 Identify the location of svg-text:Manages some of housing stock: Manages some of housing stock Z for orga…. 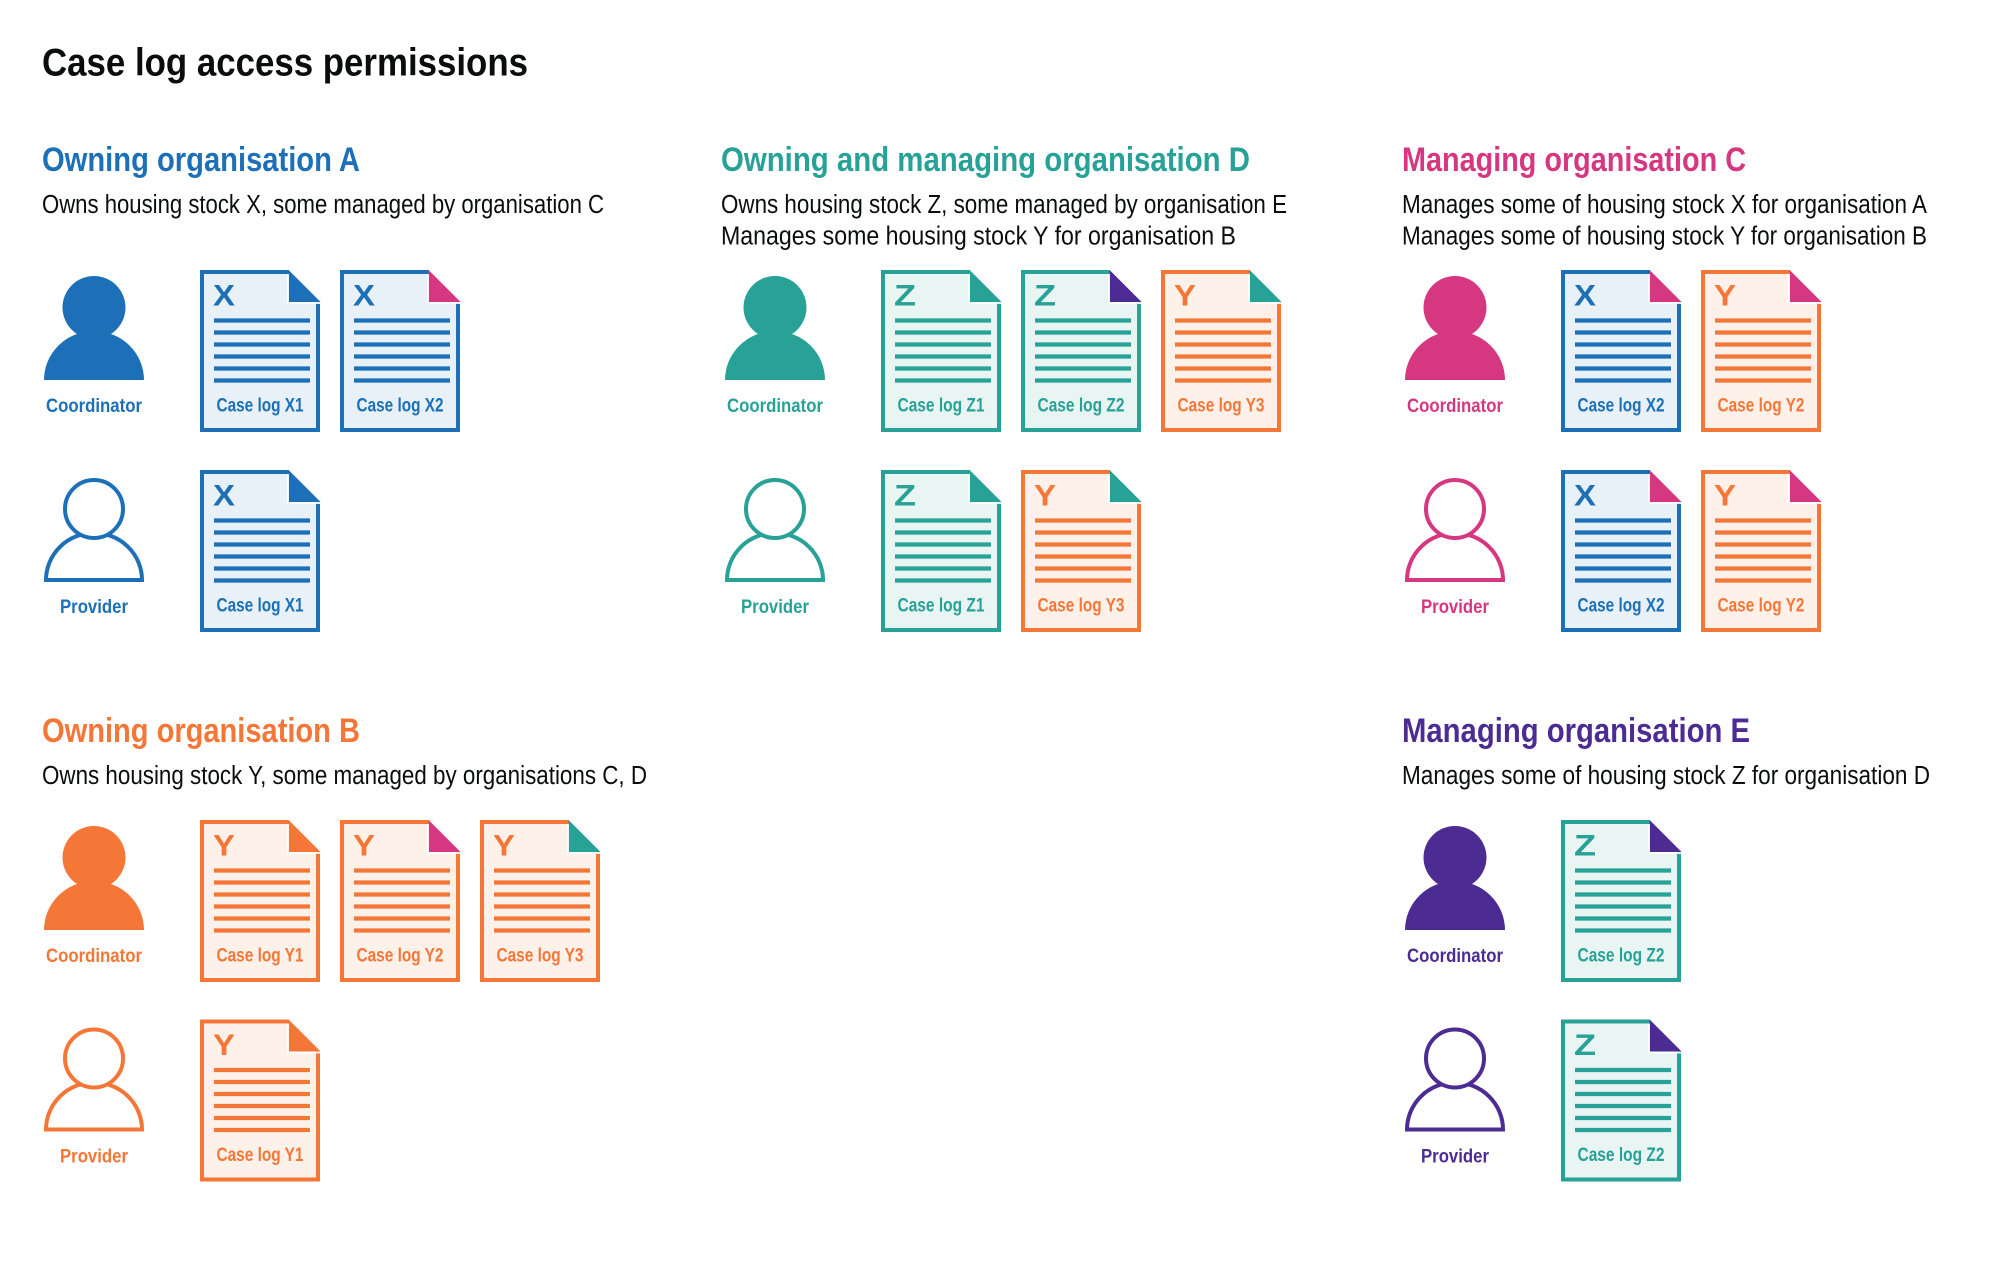
(1666, 776).